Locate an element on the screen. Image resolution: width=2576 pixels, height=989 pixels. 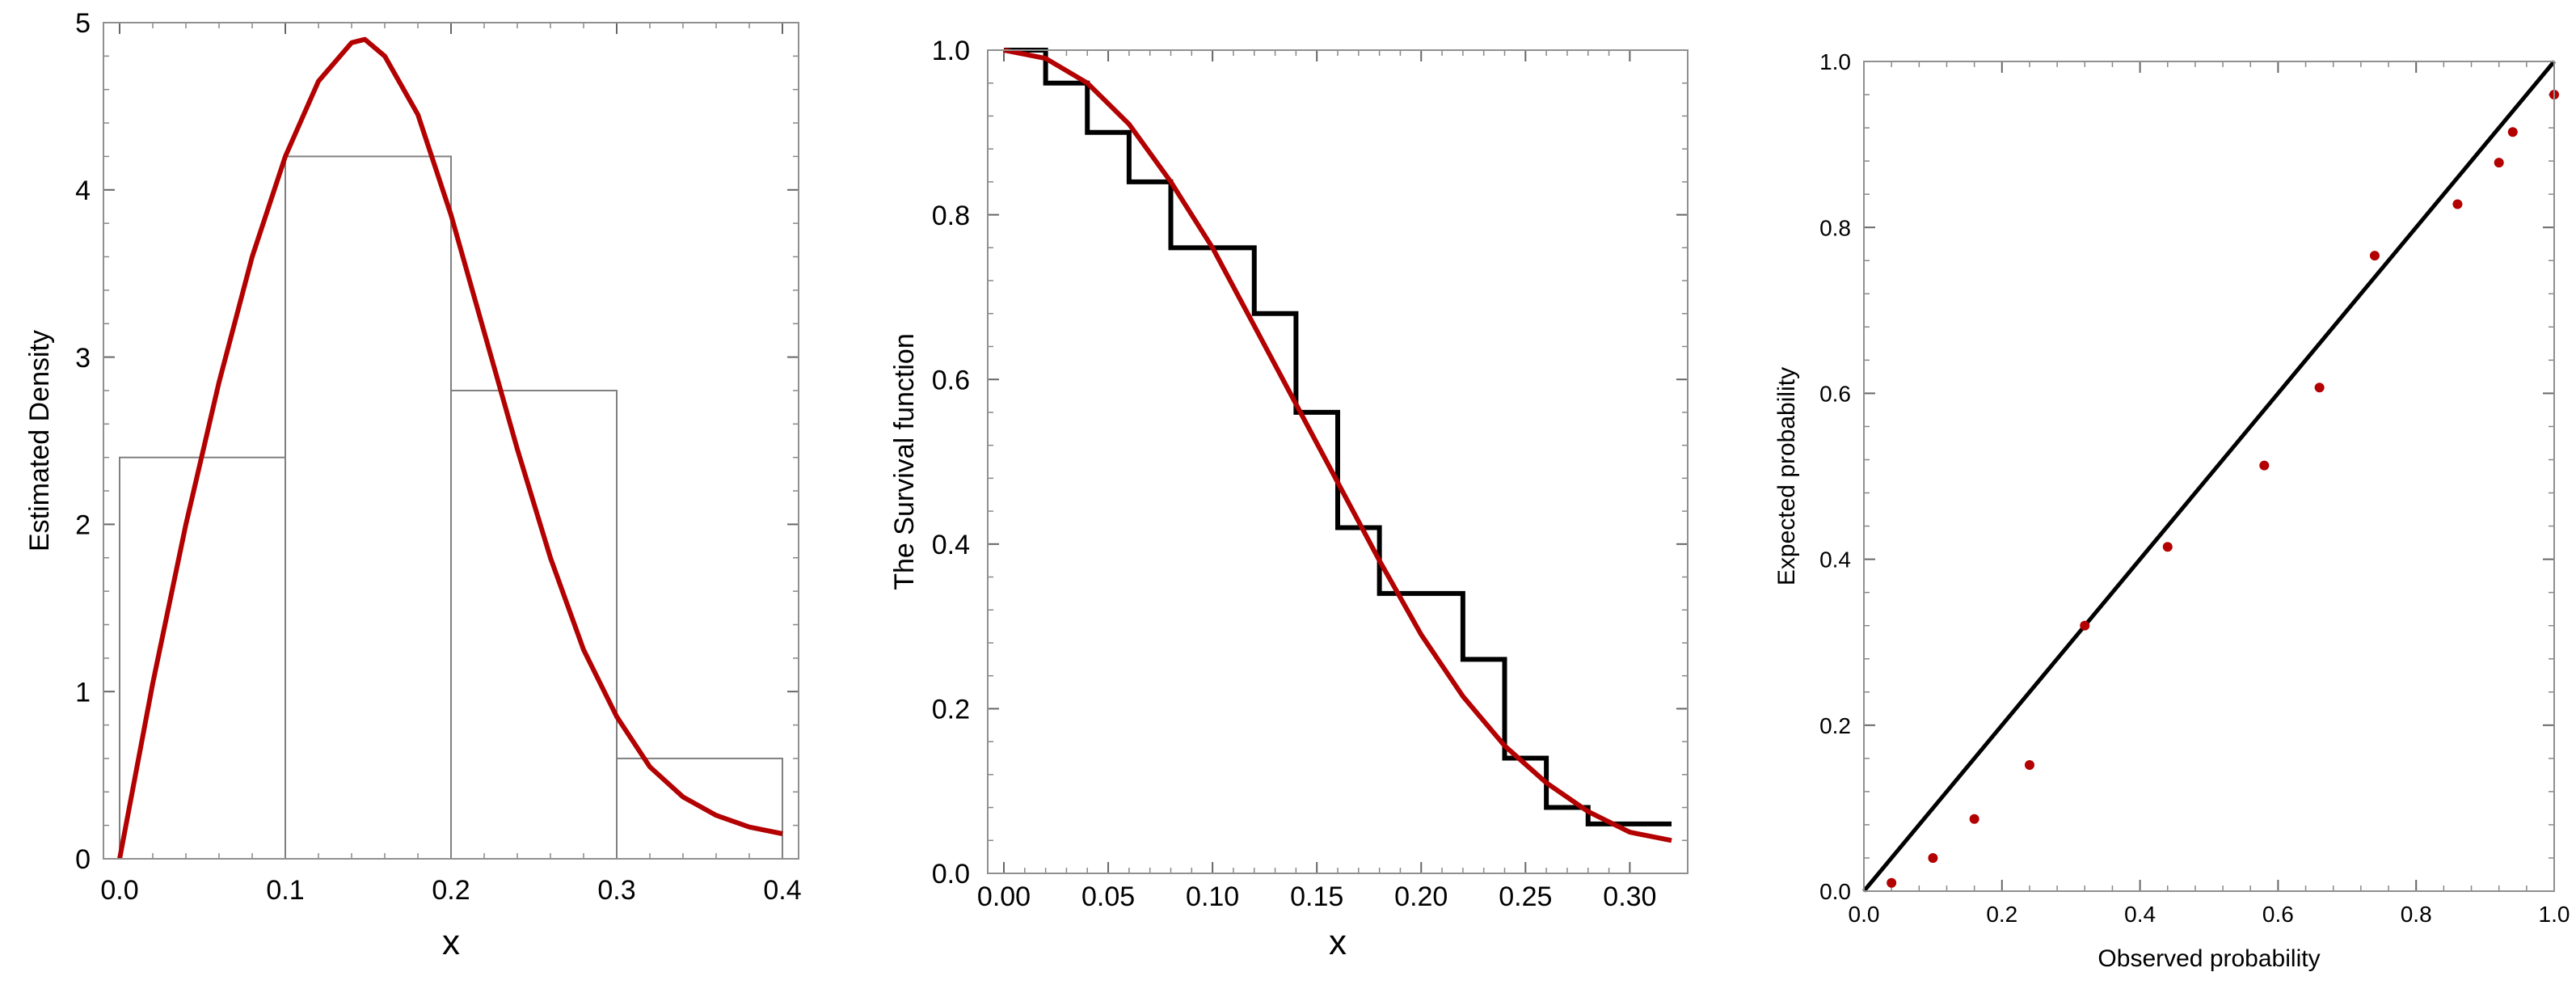
y-tick-label: 1 is located at coordinates (83, 692).